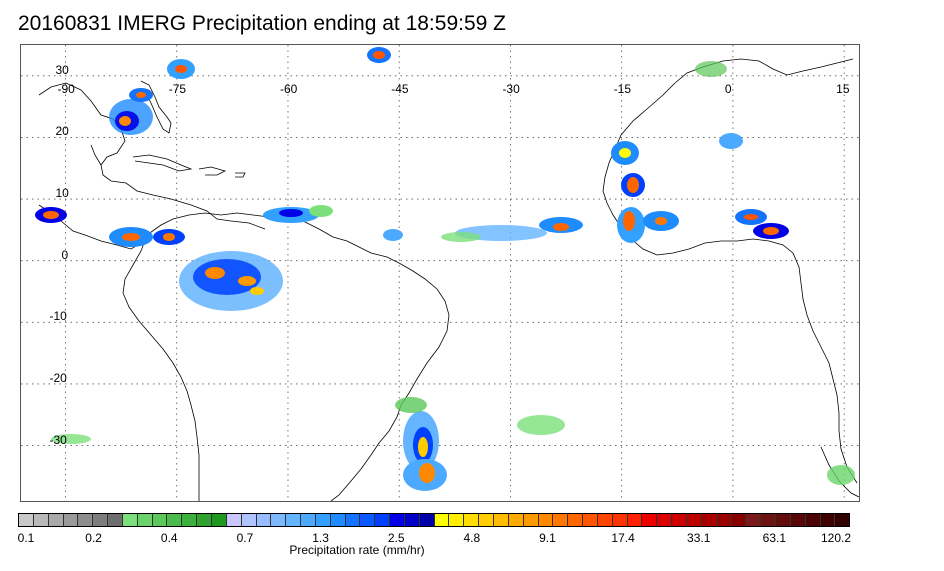 The width and height of the screenshot is (944, 571). Describe the element at coordinates (169, 538) in the screenshot. I see `colorbar-tick-label: 0.4` at that location.